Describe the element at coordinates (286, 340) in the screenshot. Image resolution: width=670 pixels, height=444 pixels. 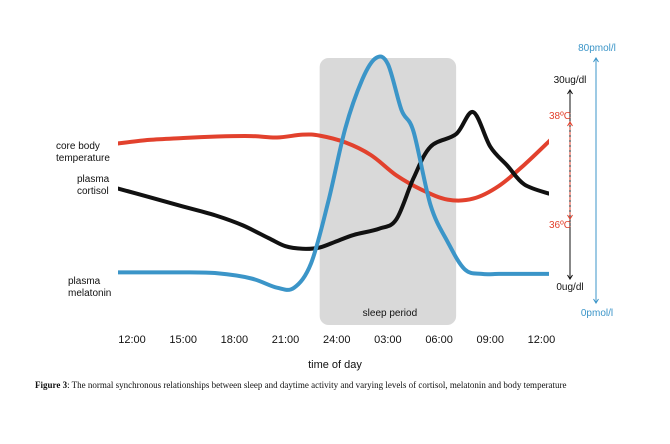
I see `x-tick-label: 21:00` at that location.